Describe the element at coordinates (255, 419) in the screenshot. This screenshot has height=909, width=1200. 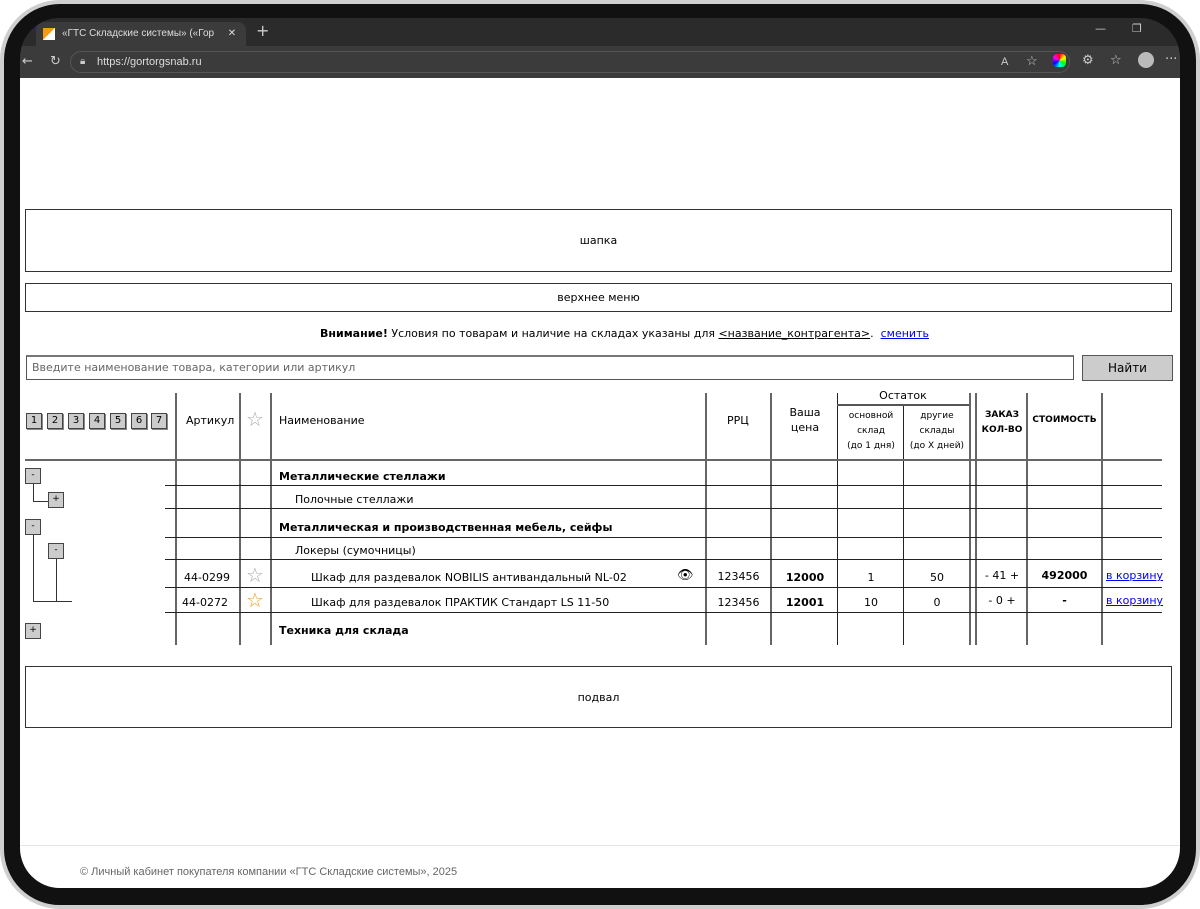
I see `favorite-header-star-icon: ☆` at that location.